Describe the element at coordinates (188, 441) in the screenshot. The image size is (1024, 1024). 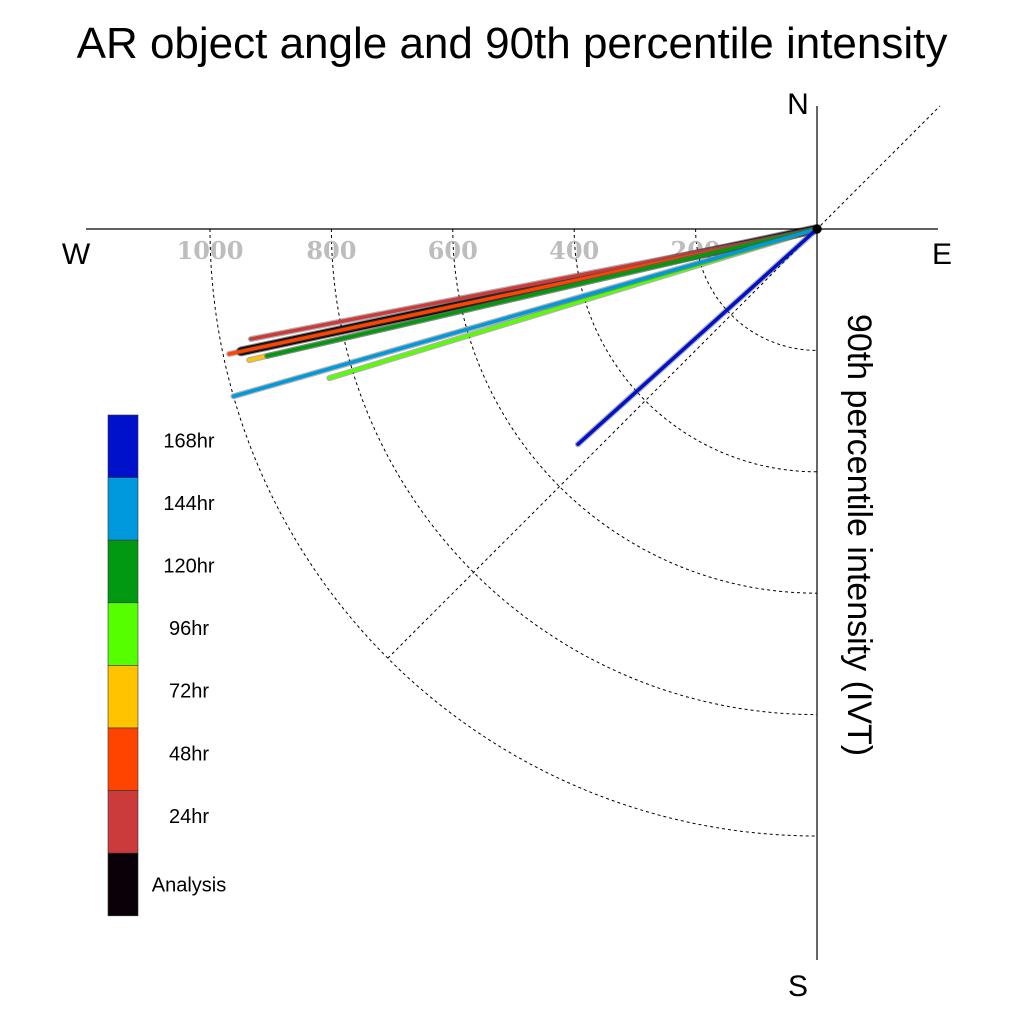
I see `legend-label-168hr: 168hr` at that location.